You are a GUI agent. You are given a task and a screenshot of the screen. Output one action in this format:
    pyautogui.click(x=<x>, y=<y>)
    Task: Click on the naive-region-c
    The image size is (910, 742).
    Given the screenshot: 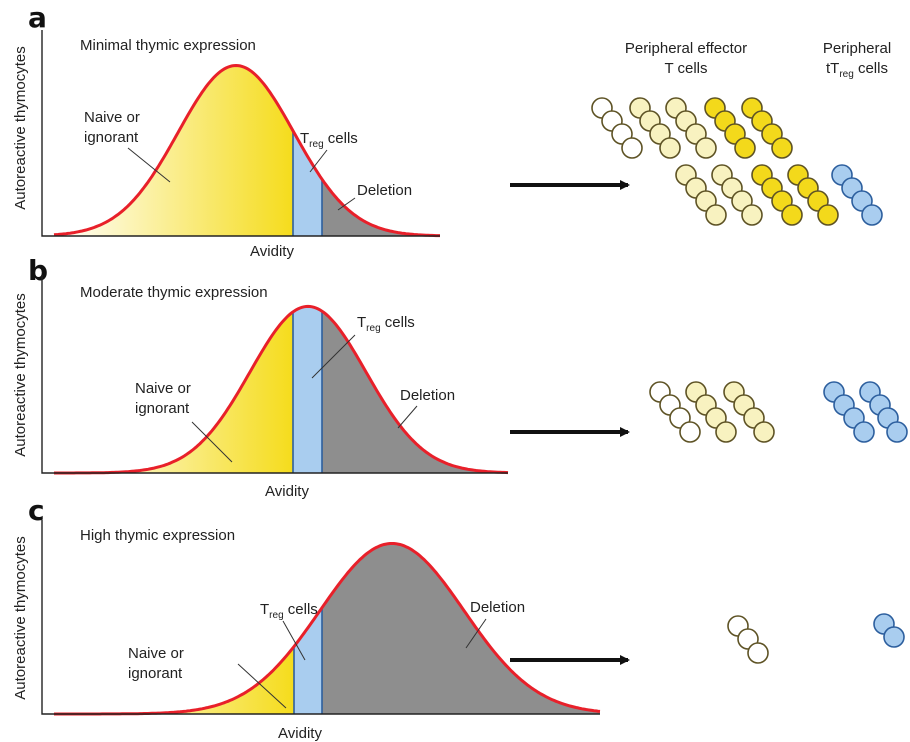 What is the action you would take?
    pyautogui.click(x=174, y=680)
    